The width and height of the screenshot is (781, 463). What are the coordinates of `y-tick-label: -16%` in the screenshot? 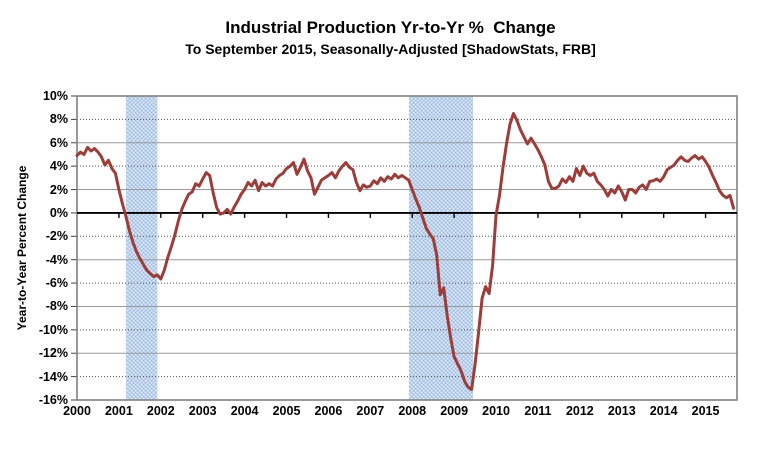 It's located at (53, 400).